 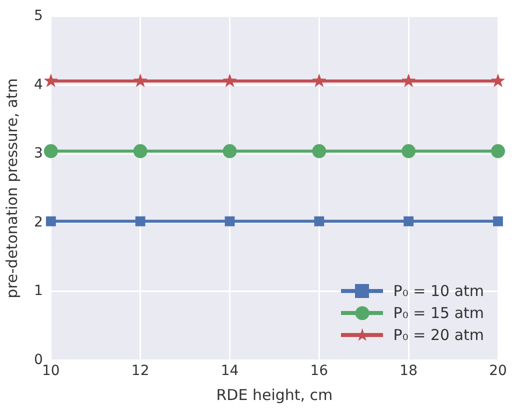 What do you see at coordinates (38, 222) in the screenshot?
I see `y-tick-label: 2` at bounding box center [38, 222].